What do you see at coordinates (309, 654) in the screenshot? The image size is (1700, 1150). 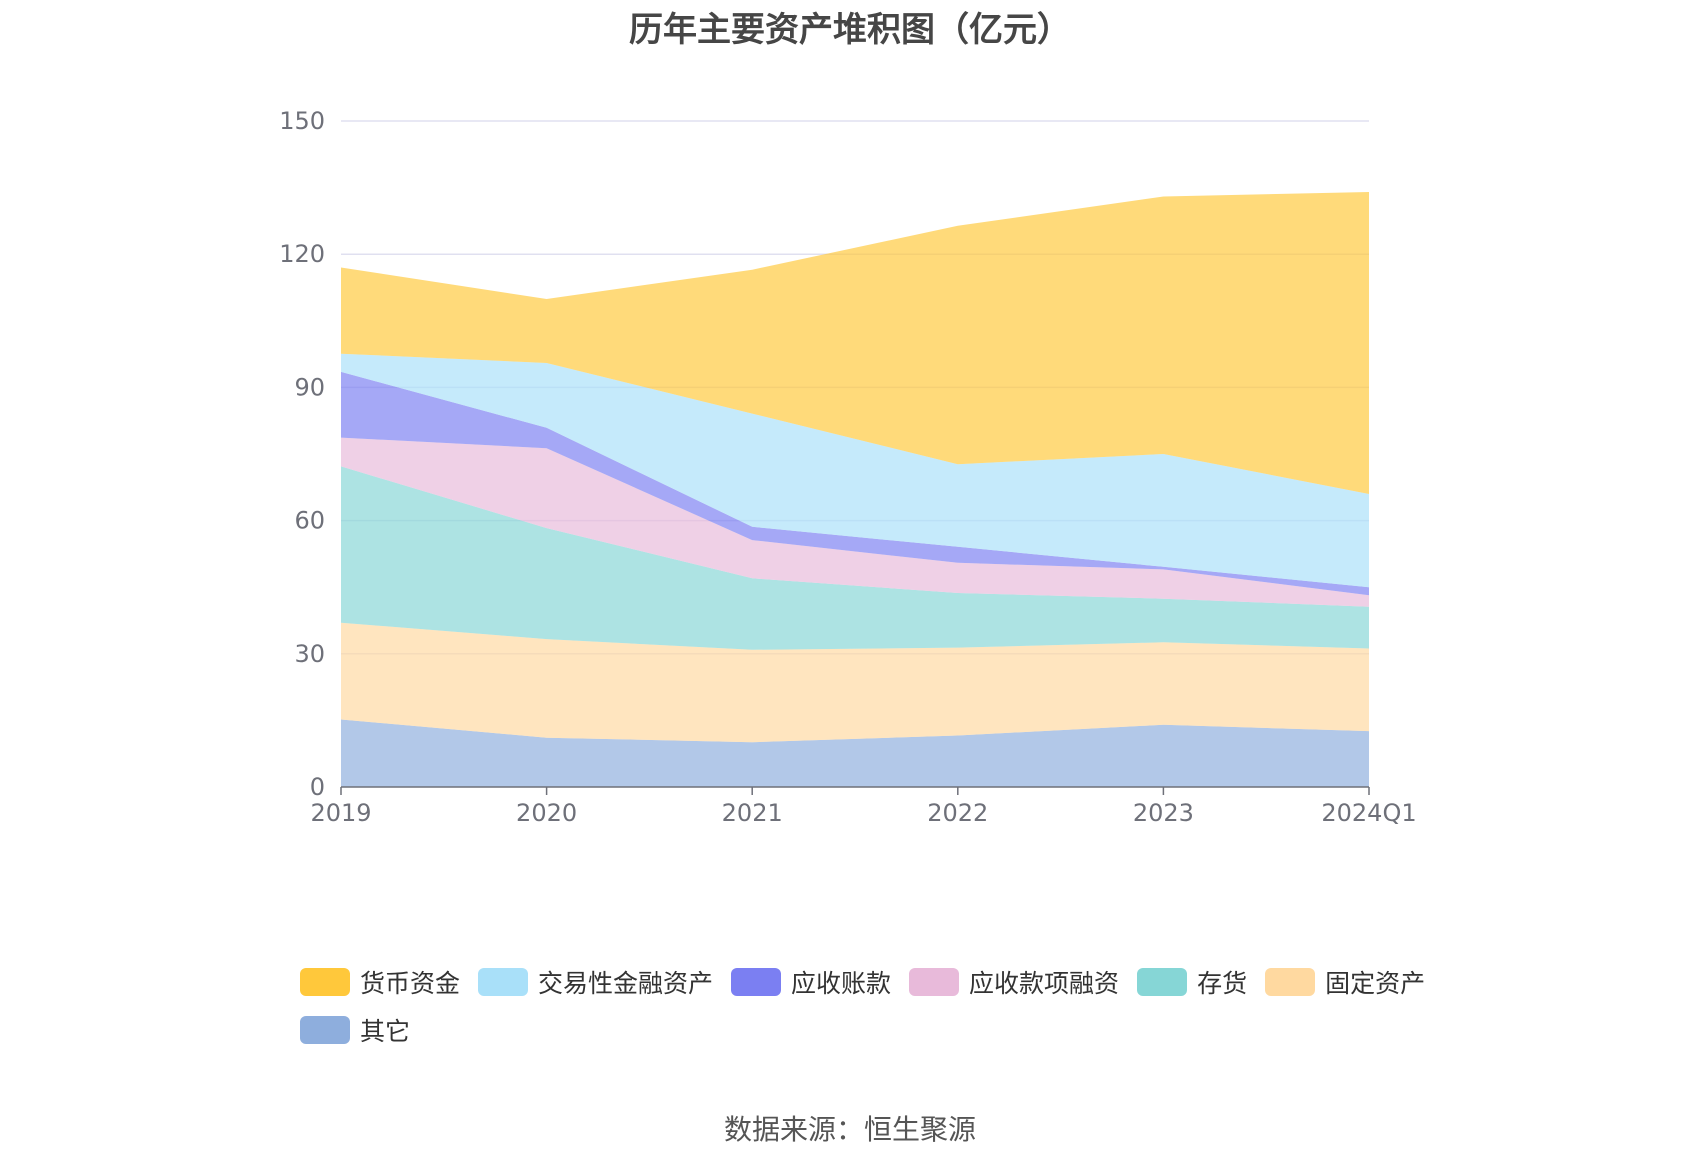 I see `y-tick-label: 30` at bounding box center [309, 654].